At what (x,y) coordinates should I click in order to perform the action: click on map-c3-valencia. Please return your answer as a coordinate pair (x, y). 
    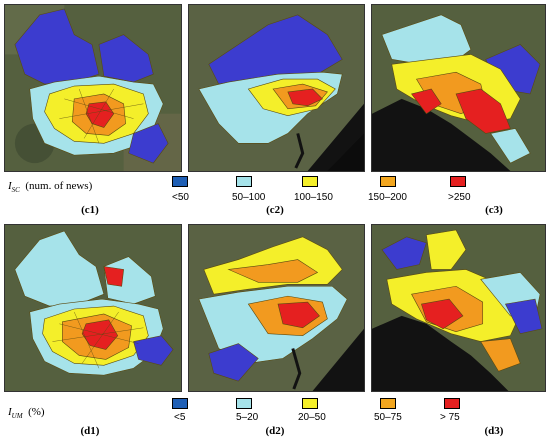
    Looking at the image, I should click on (458, 88).